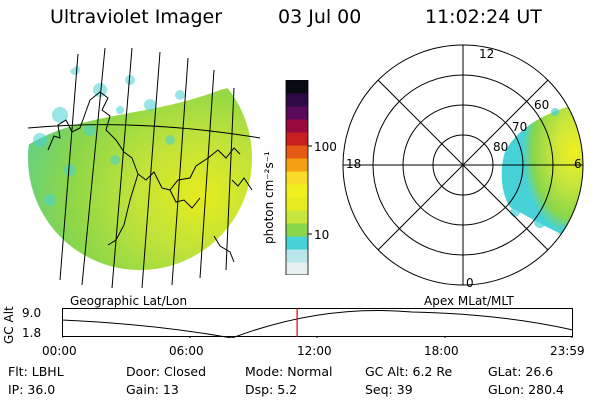  What do you see at coordinates (578, 164) in the screenshot?
I see `mlt-label-6: 6` at bounding box center [578, 164].